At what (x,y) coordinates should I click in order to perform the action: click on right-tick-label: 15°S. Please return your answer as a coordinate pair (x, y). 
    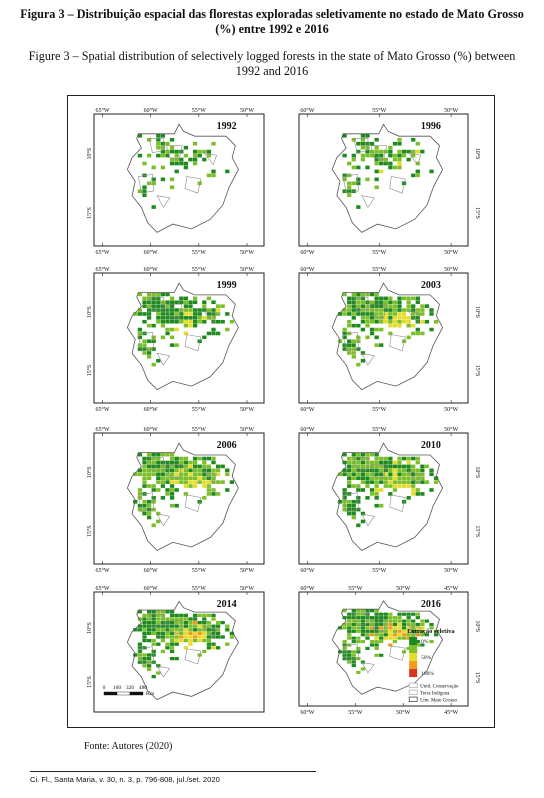
    Looking at the image, I should click on (477, 371).